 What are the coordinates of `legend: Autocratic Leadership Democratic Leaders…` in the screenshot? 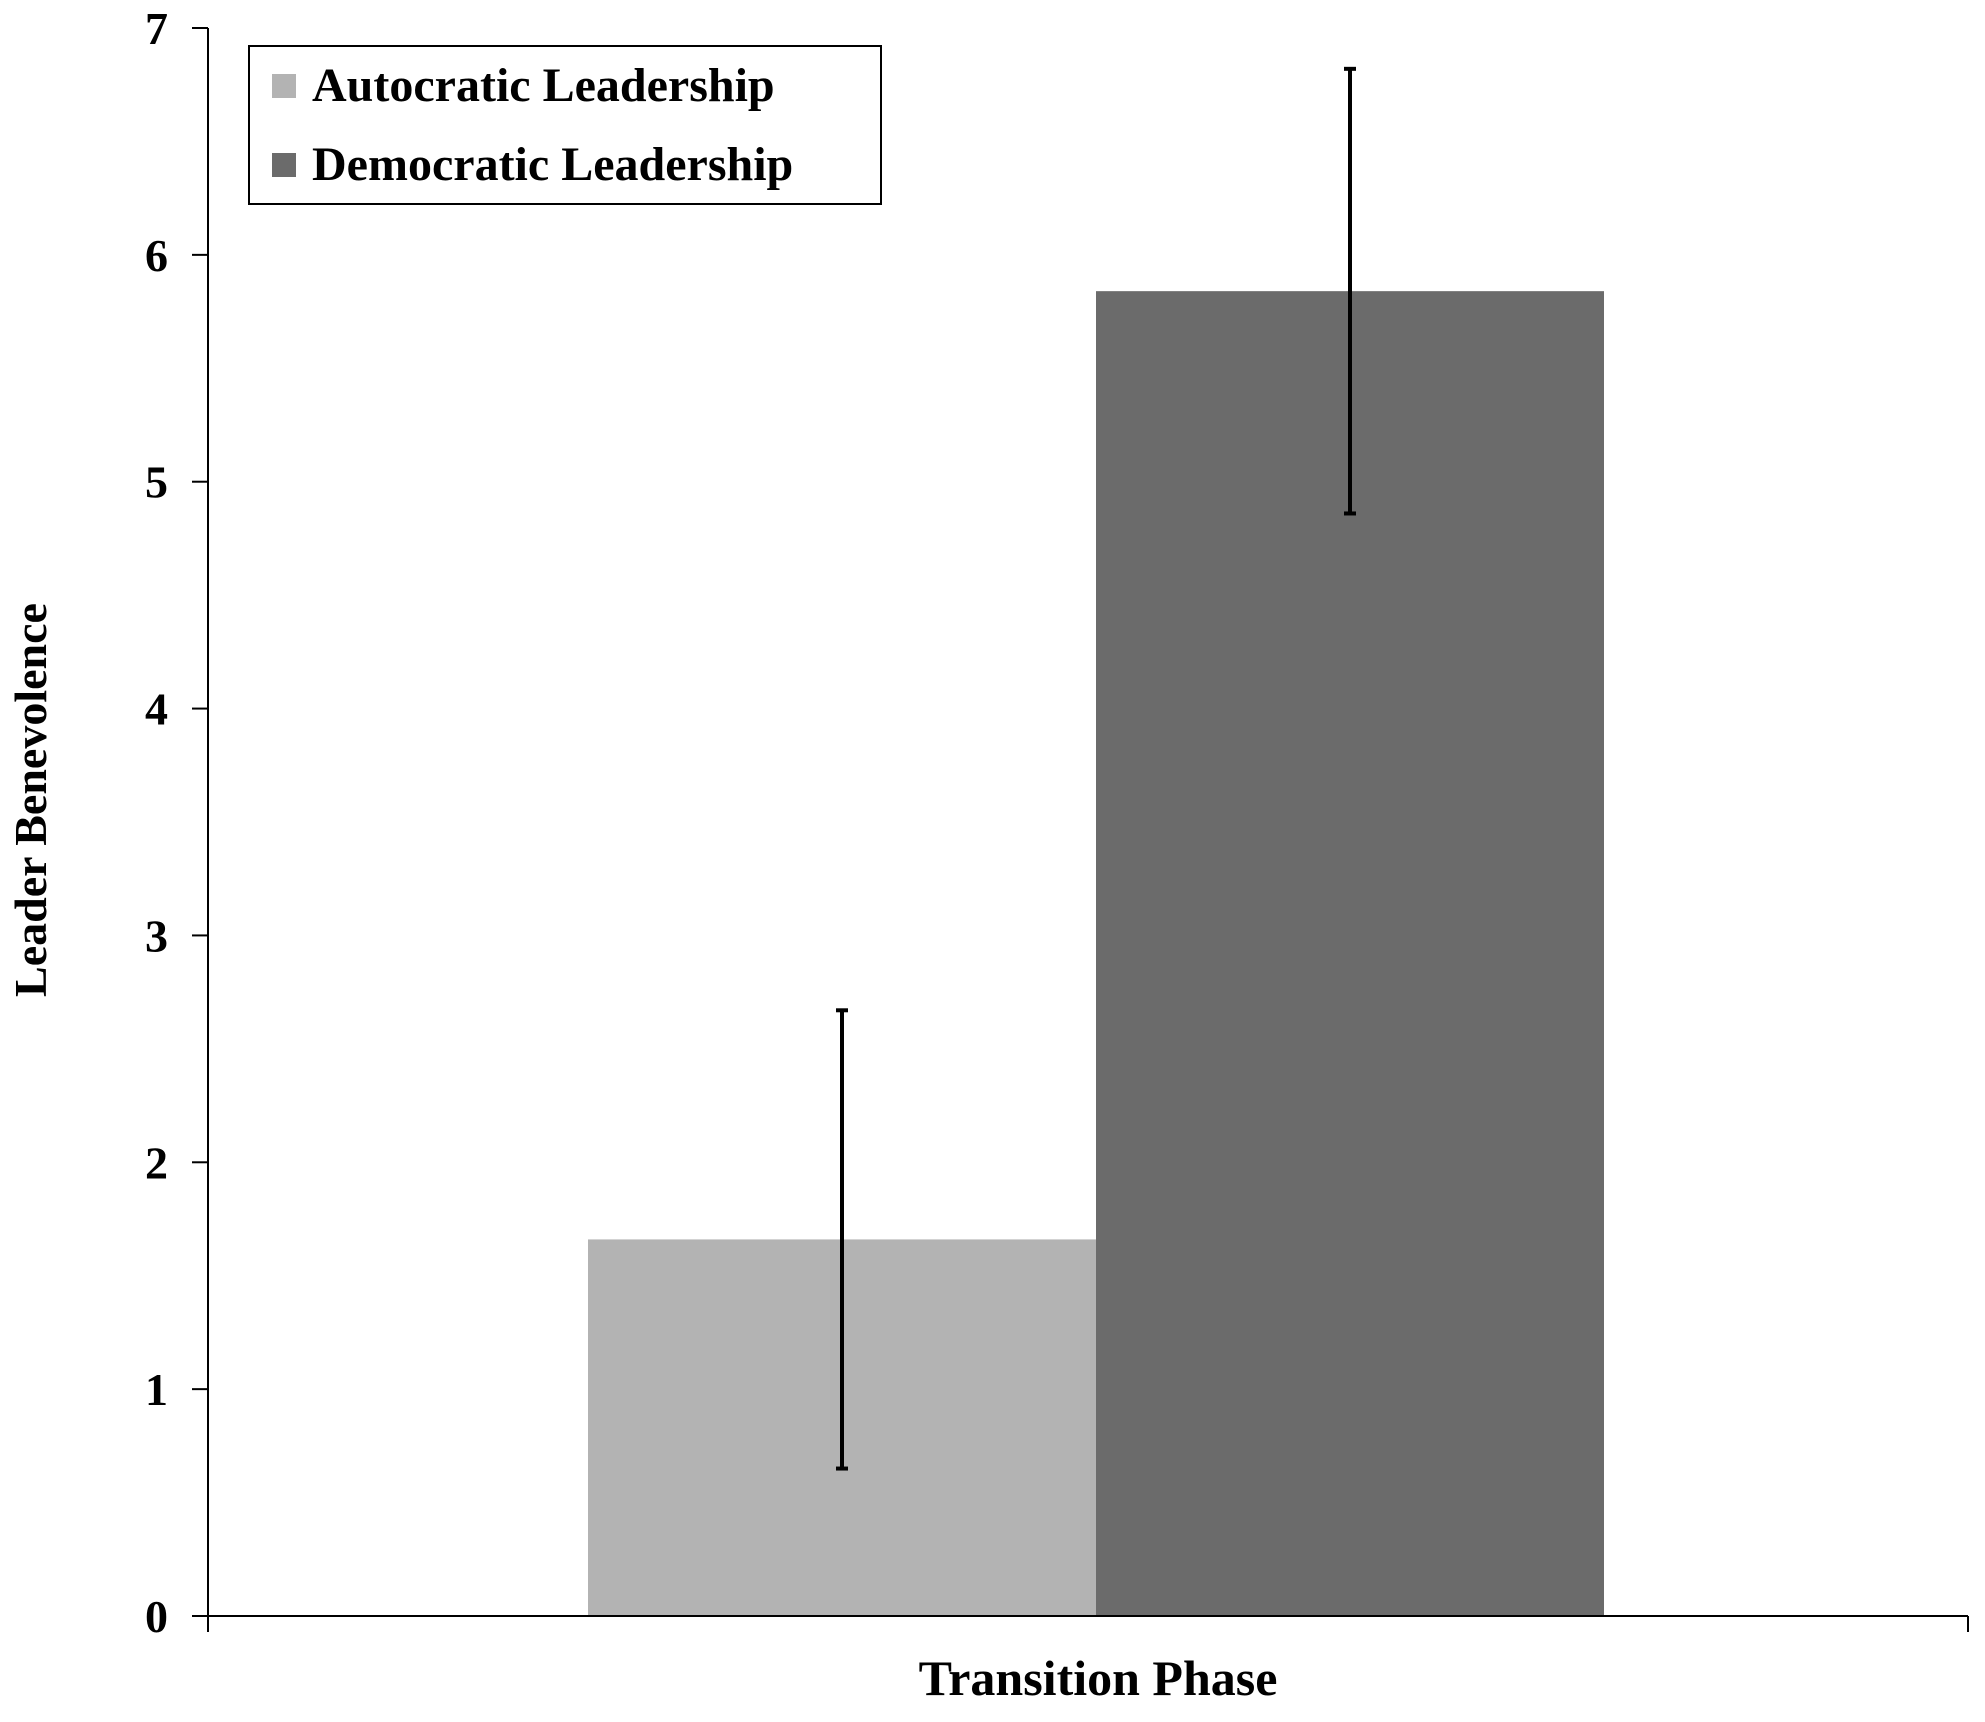 It's located at (565, 125).